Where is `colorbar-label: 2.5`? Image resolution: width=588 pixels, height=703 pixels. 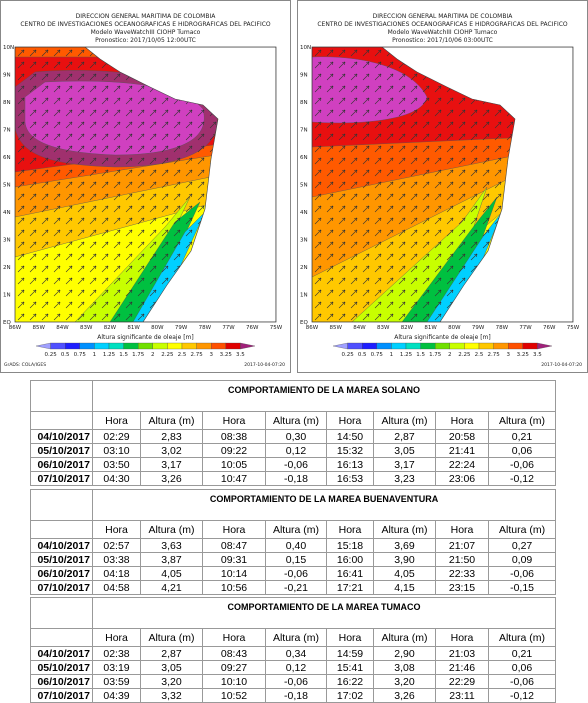
colorbar-label: 2.5 is located at coordinates (182, 355).